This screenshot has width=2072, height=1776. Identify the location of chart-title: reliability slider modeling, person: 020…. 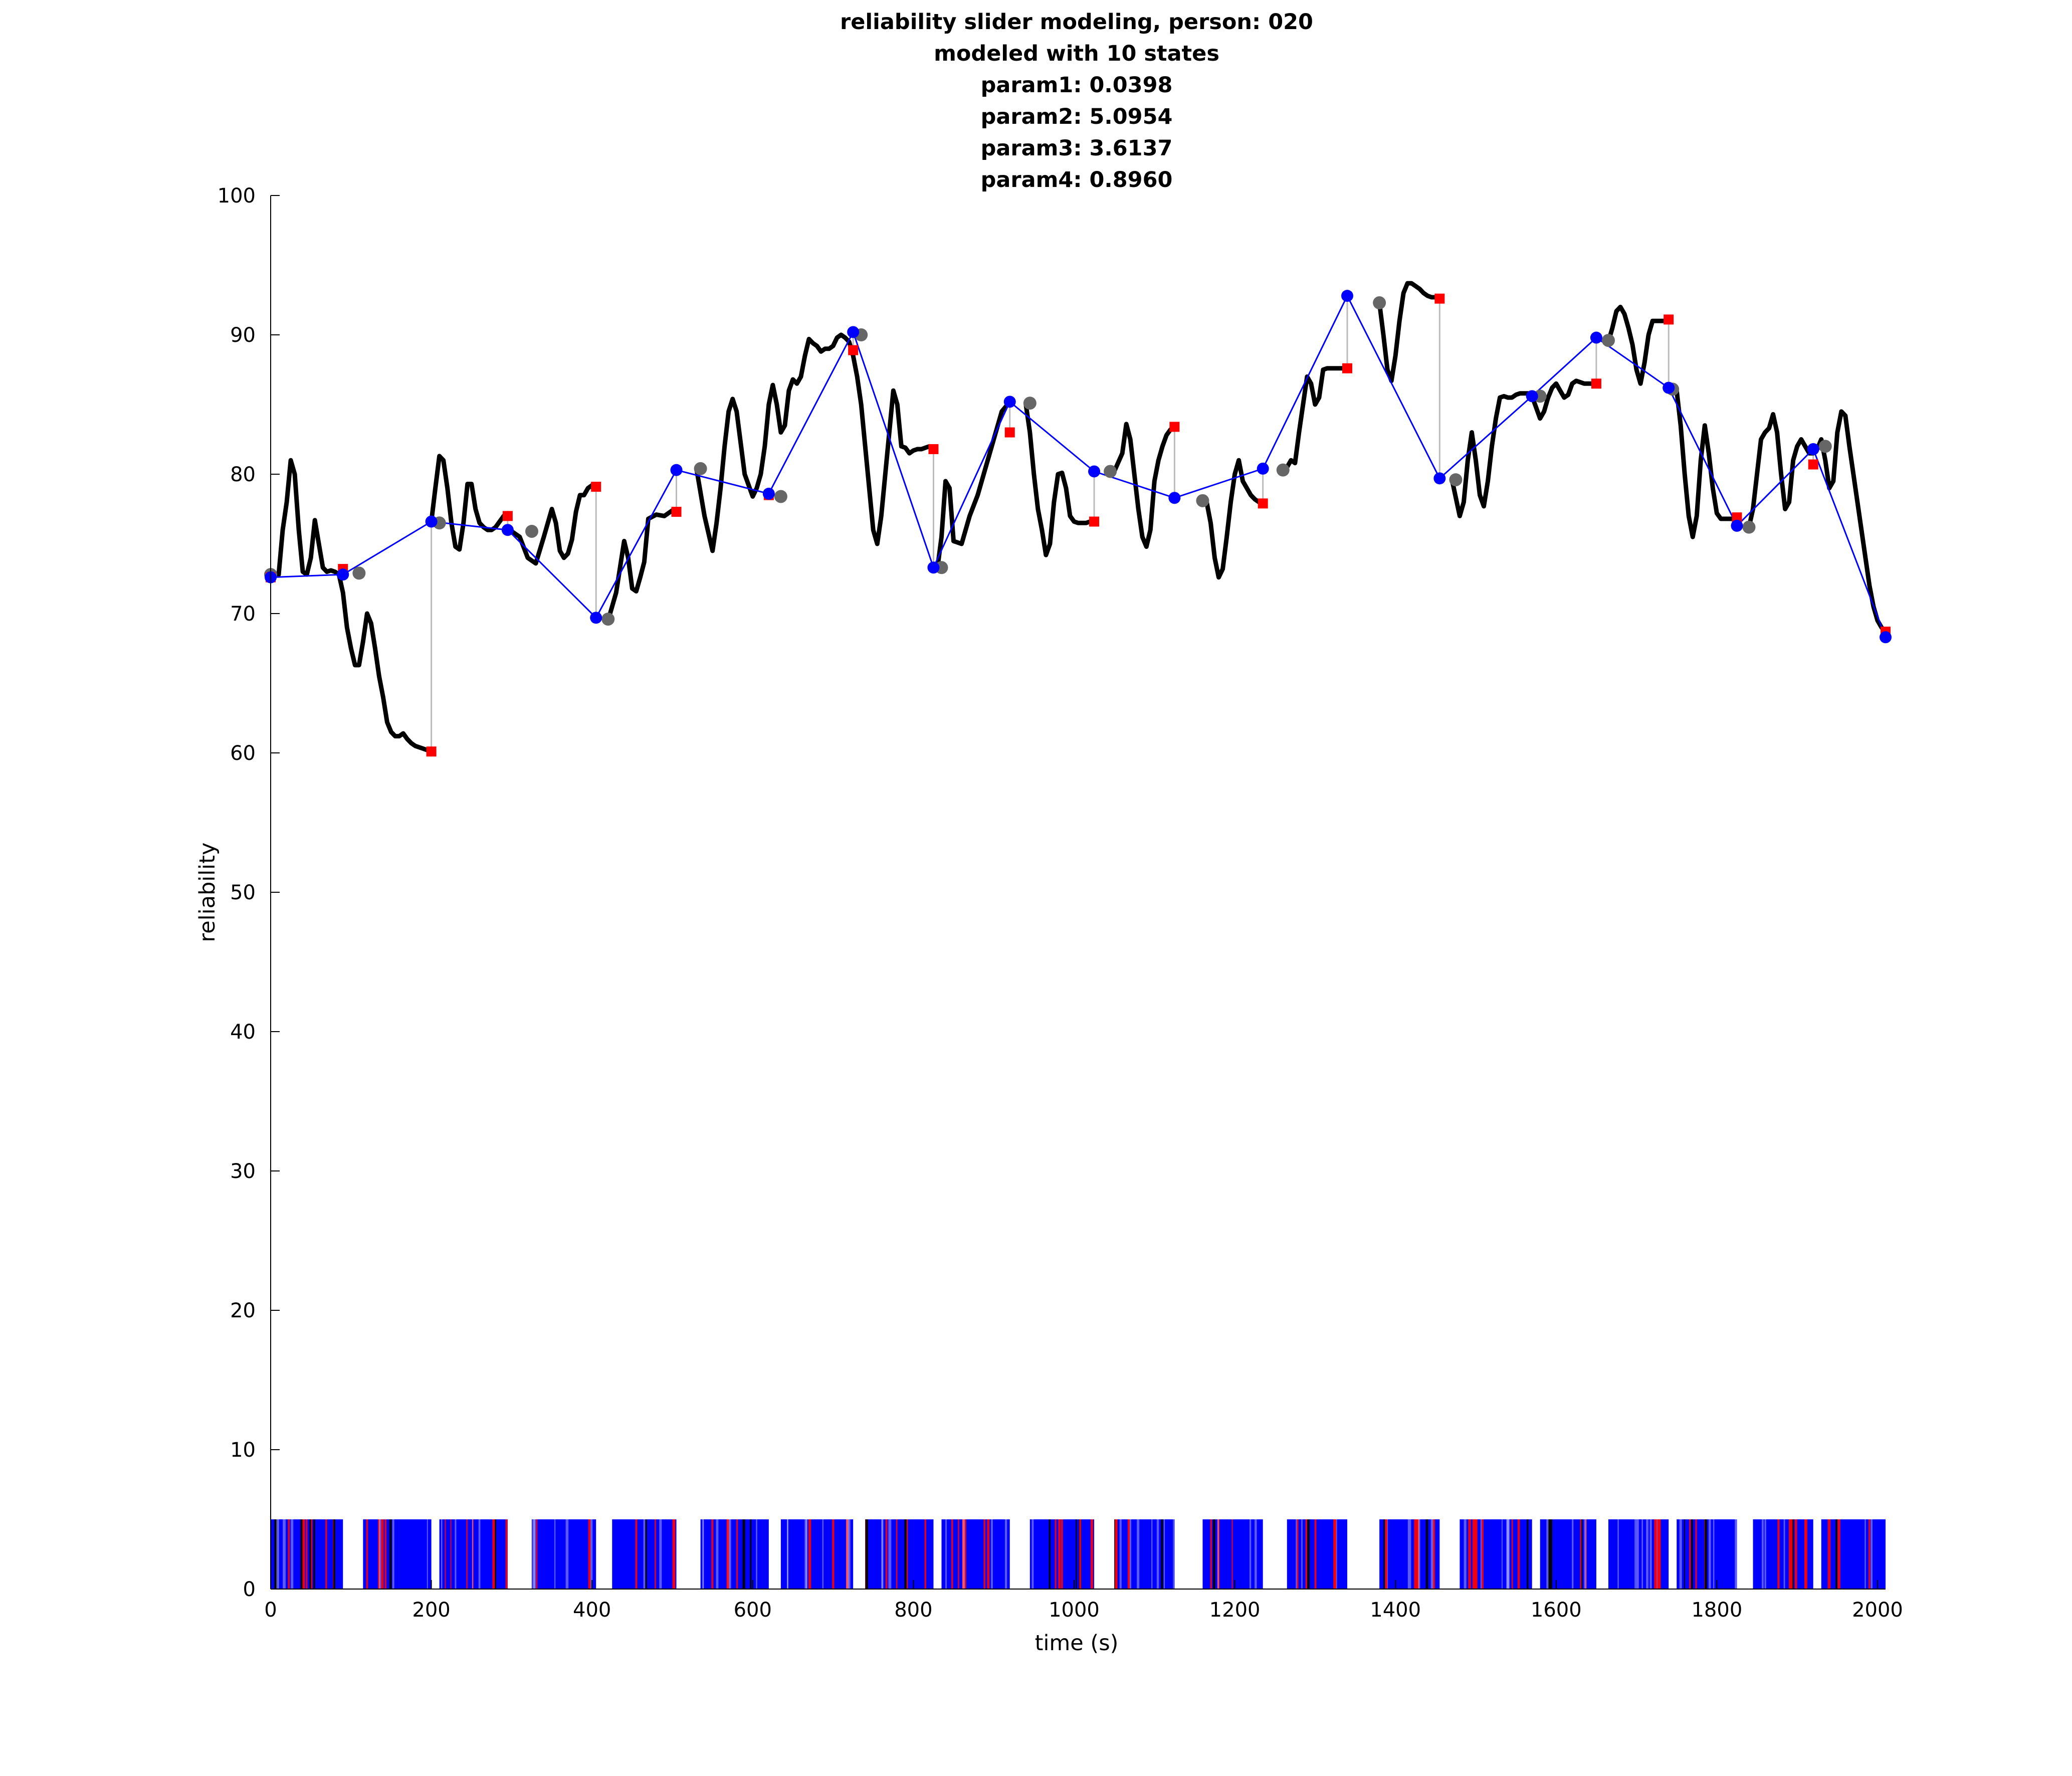
(1076, 101).